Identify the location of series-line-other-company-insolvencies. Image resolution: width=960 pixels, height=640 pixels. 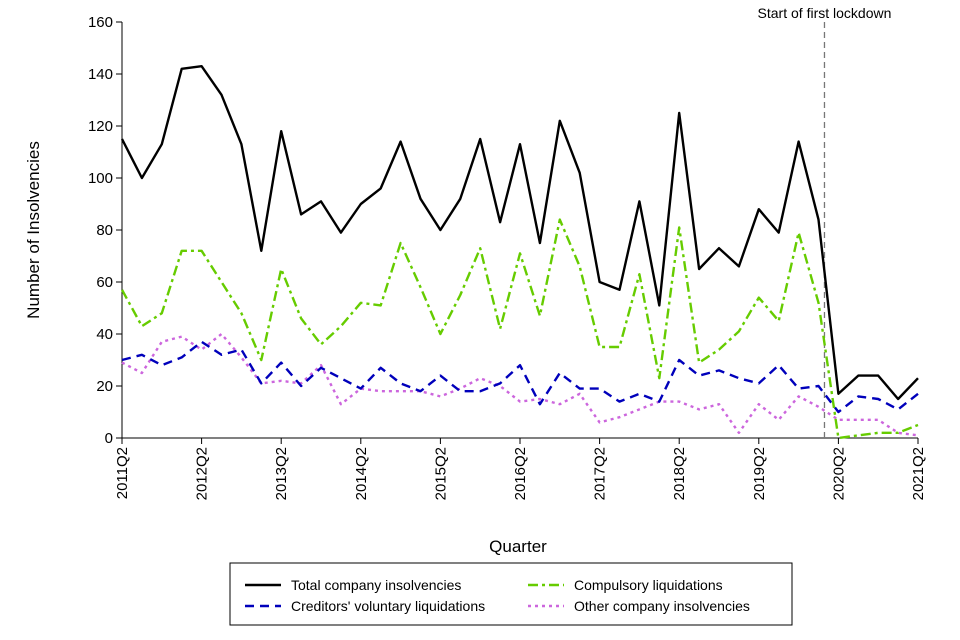
(520, 384).